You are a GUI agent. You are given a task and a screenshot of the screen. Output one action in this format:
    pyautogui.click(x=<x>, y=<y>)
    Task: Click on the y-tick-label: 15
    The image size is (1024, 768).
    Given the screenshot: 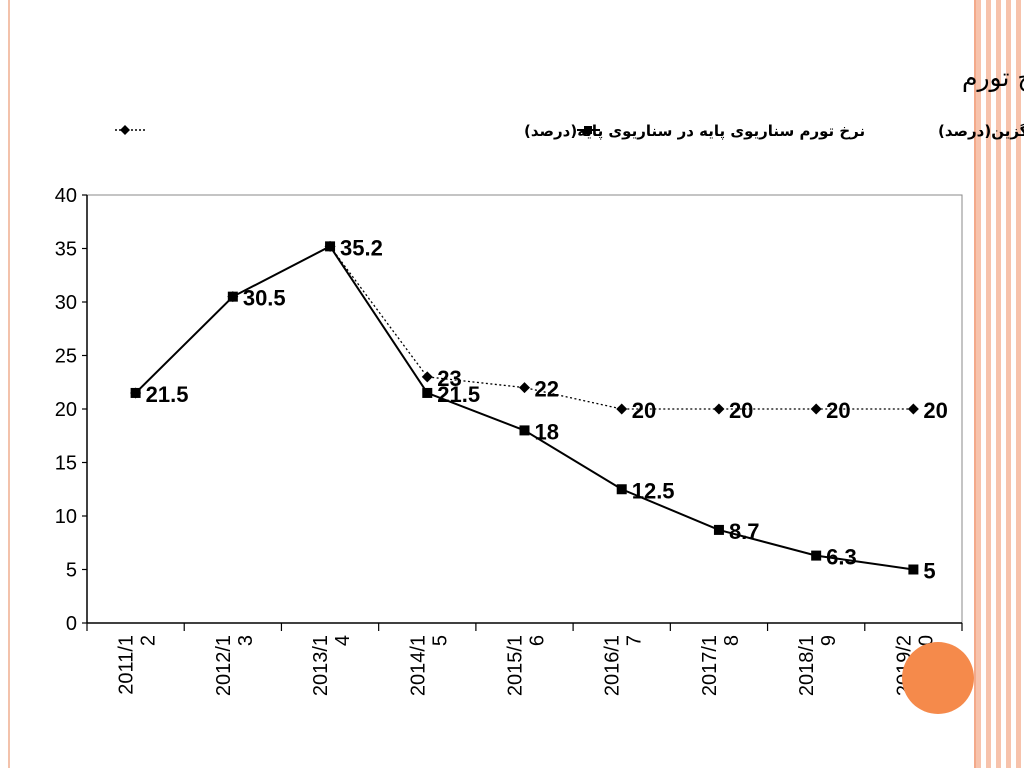 What is the action you would take?
    pyautogui.click(x=66, y=464)
    